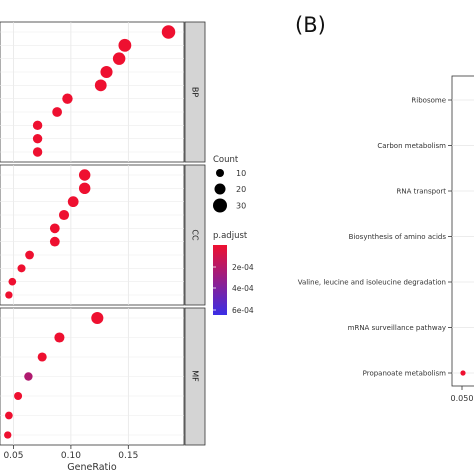 The width and height of the screenshot is (474, 474). I want to click on panel-b-category-label-1: Carbon metabolism, so click(411, 146).